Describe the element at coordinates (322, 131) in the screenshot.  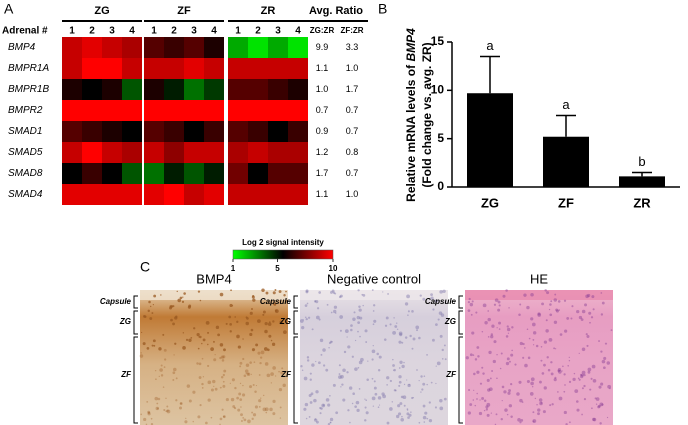
I see `ratio-value: 0.9` at that location.